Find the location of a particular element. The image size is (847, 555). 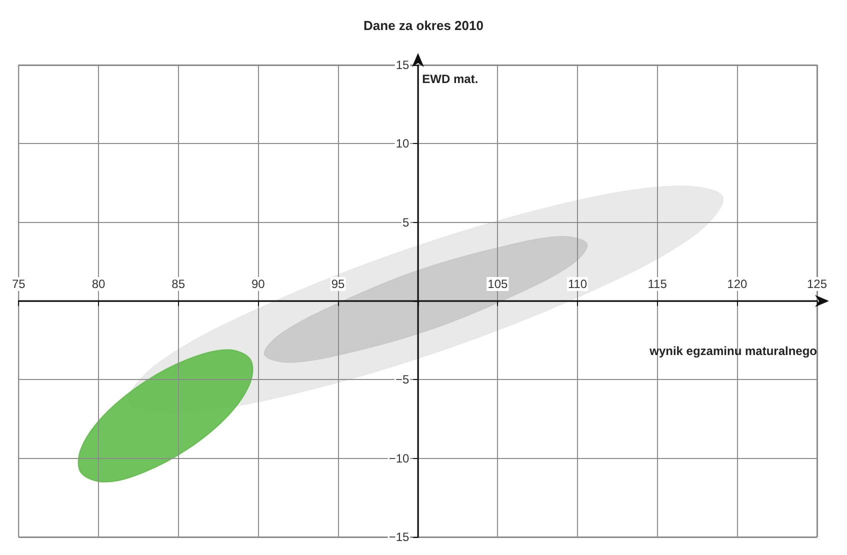

y-tick-label: −5 is located at coordinates (402, 379).